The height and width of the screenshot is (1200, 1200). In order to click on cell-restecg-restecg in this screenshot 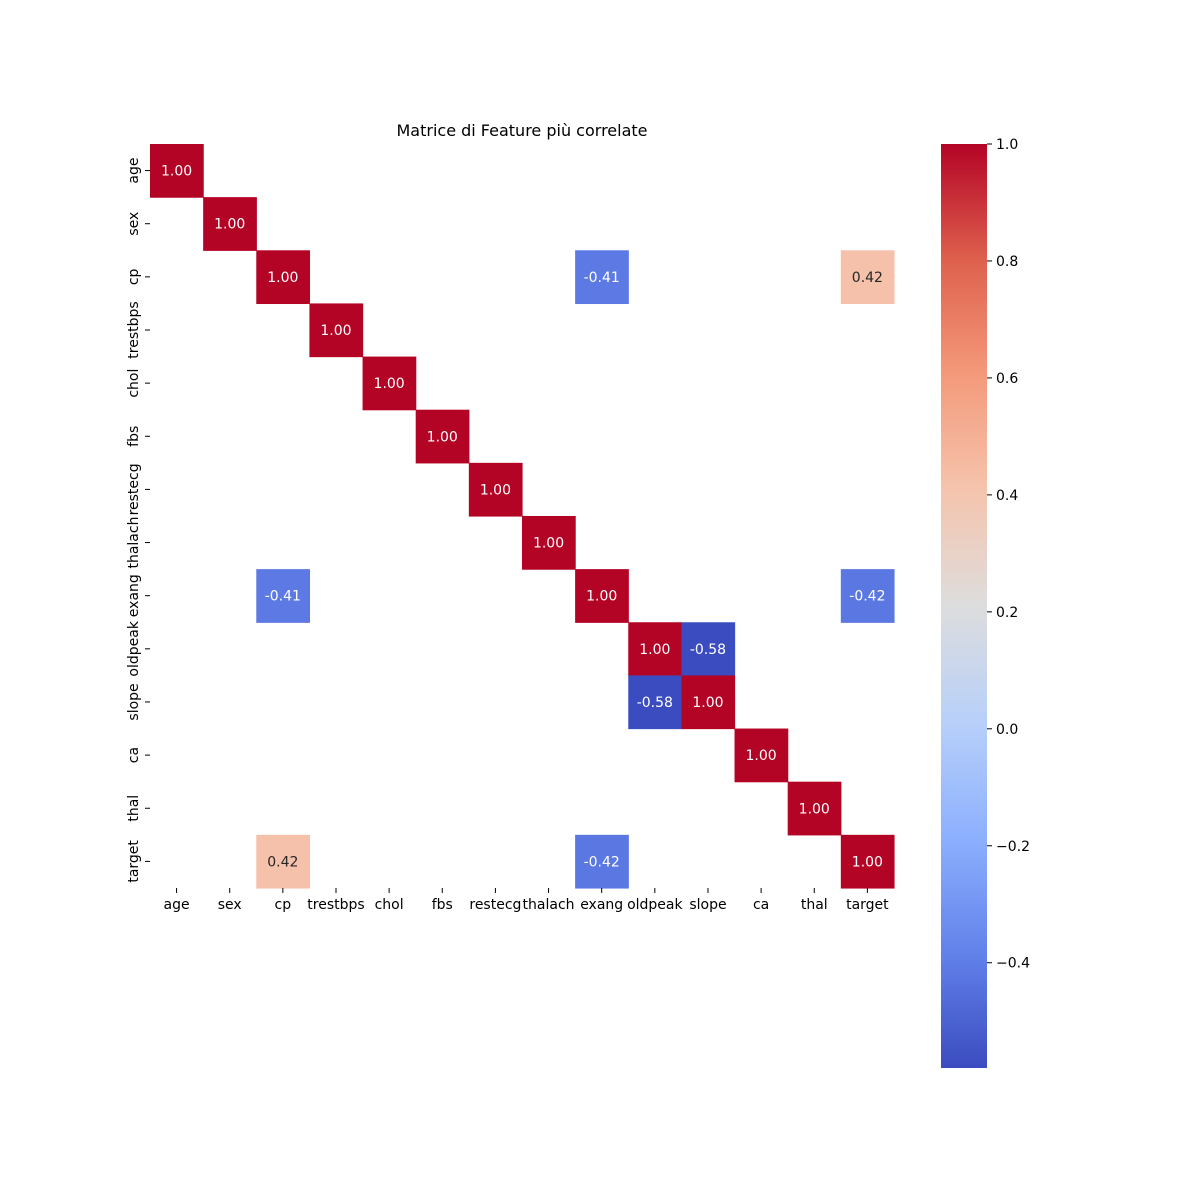, I will do `click(495, 489)`.